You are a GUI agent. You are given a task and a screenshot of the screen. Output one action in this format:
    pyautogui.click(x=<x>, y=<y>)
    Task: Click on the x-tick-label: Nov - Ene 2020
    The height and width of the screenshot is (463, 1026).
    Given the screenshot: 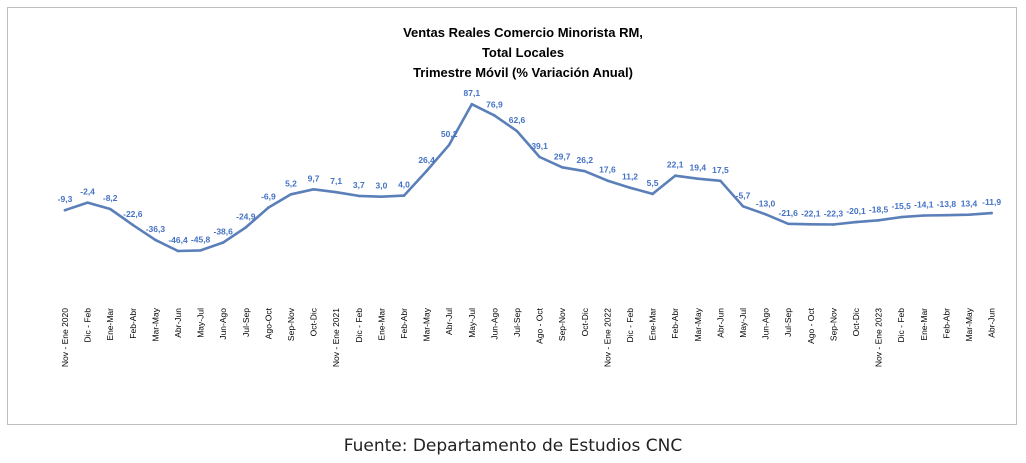 What is the action you would take?
    pyautogui.click(x=65, y=337)
    